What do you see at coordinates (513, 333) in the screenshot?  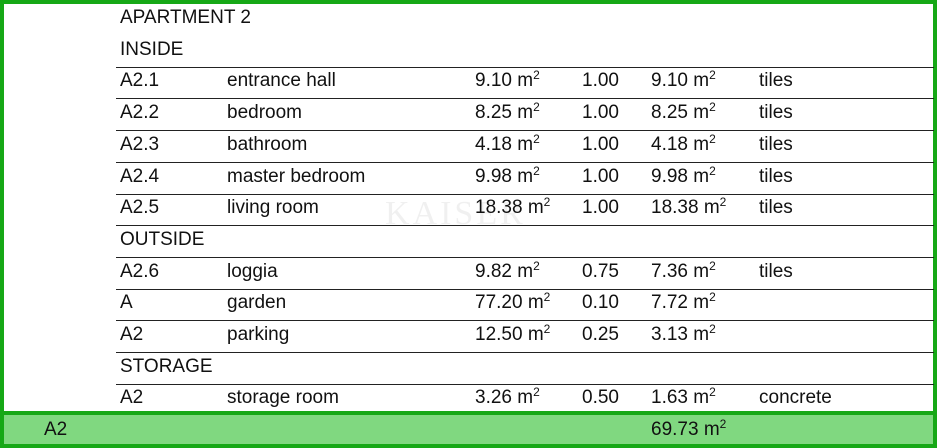 I see `gross-area: 12.50 m2` at bounding box center [513, 333].